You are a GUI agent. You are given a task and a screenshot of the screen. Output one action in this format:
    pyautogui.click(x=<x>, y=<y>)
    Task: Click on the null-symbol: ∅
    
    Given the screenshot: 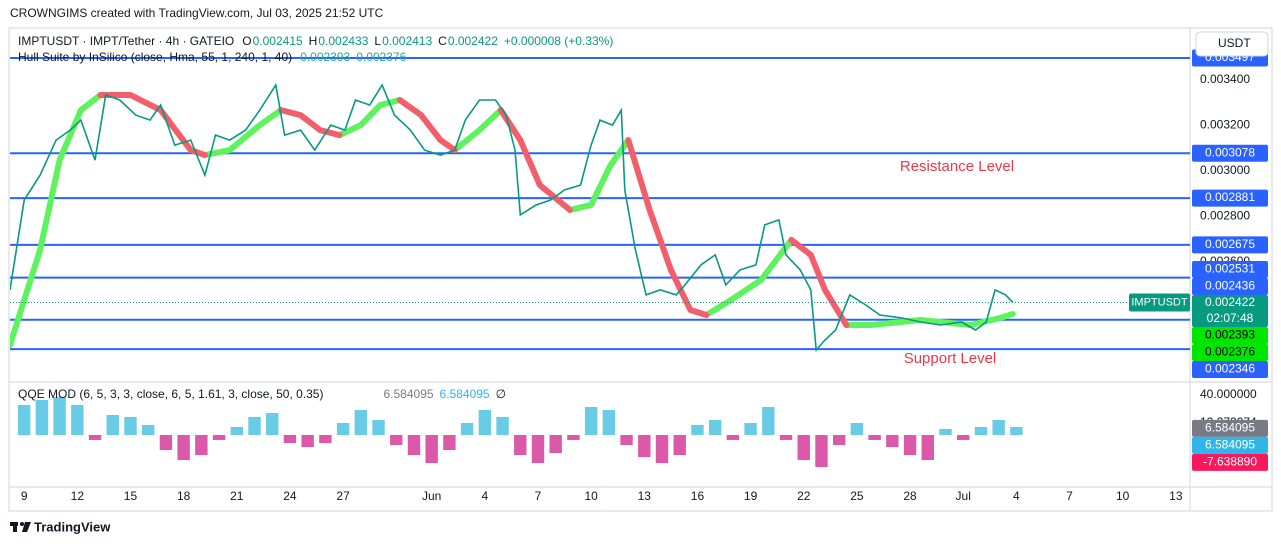 What is the action you would take?
    pyautogui.click(x=501, y=394)
    